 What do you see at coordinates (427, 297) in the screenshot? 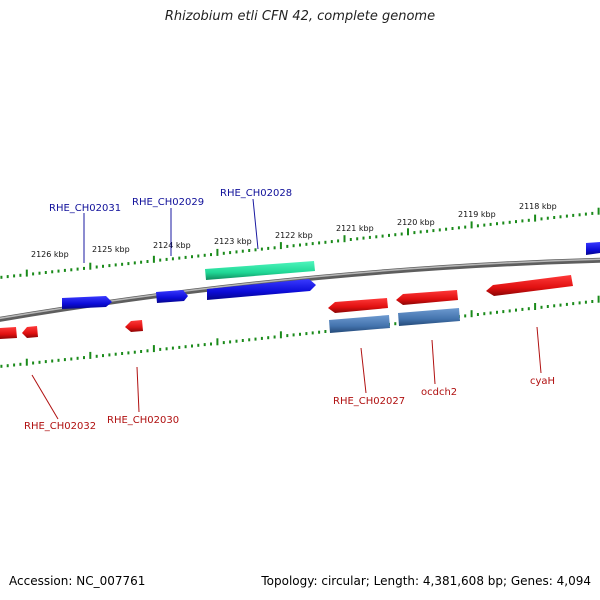
I see `gene-ocdch2` at bounding box center [427, 297].